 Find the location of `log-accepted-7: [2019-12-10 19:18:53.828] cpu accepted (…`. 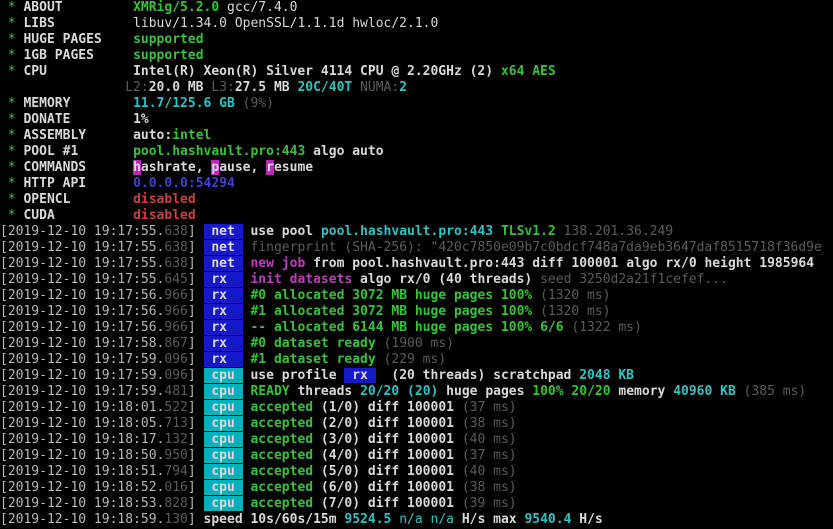

log-accepted-7: [2019-12-10 19:18:53.828] cpu accepted (… is located at coordinates (416, 504).